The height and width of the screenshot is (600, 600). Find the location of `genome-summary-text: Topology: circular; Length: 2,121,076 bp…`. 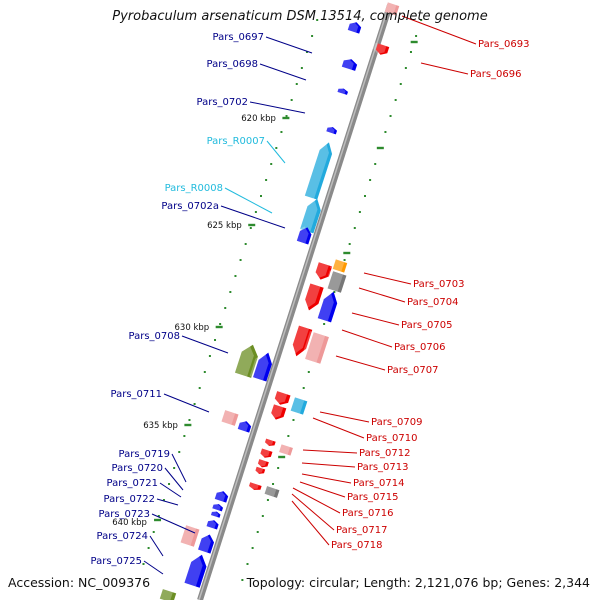

genome-summary-text: Topology: circular; Length: 2,121,076 bp… is located at coordinates (418, 582).